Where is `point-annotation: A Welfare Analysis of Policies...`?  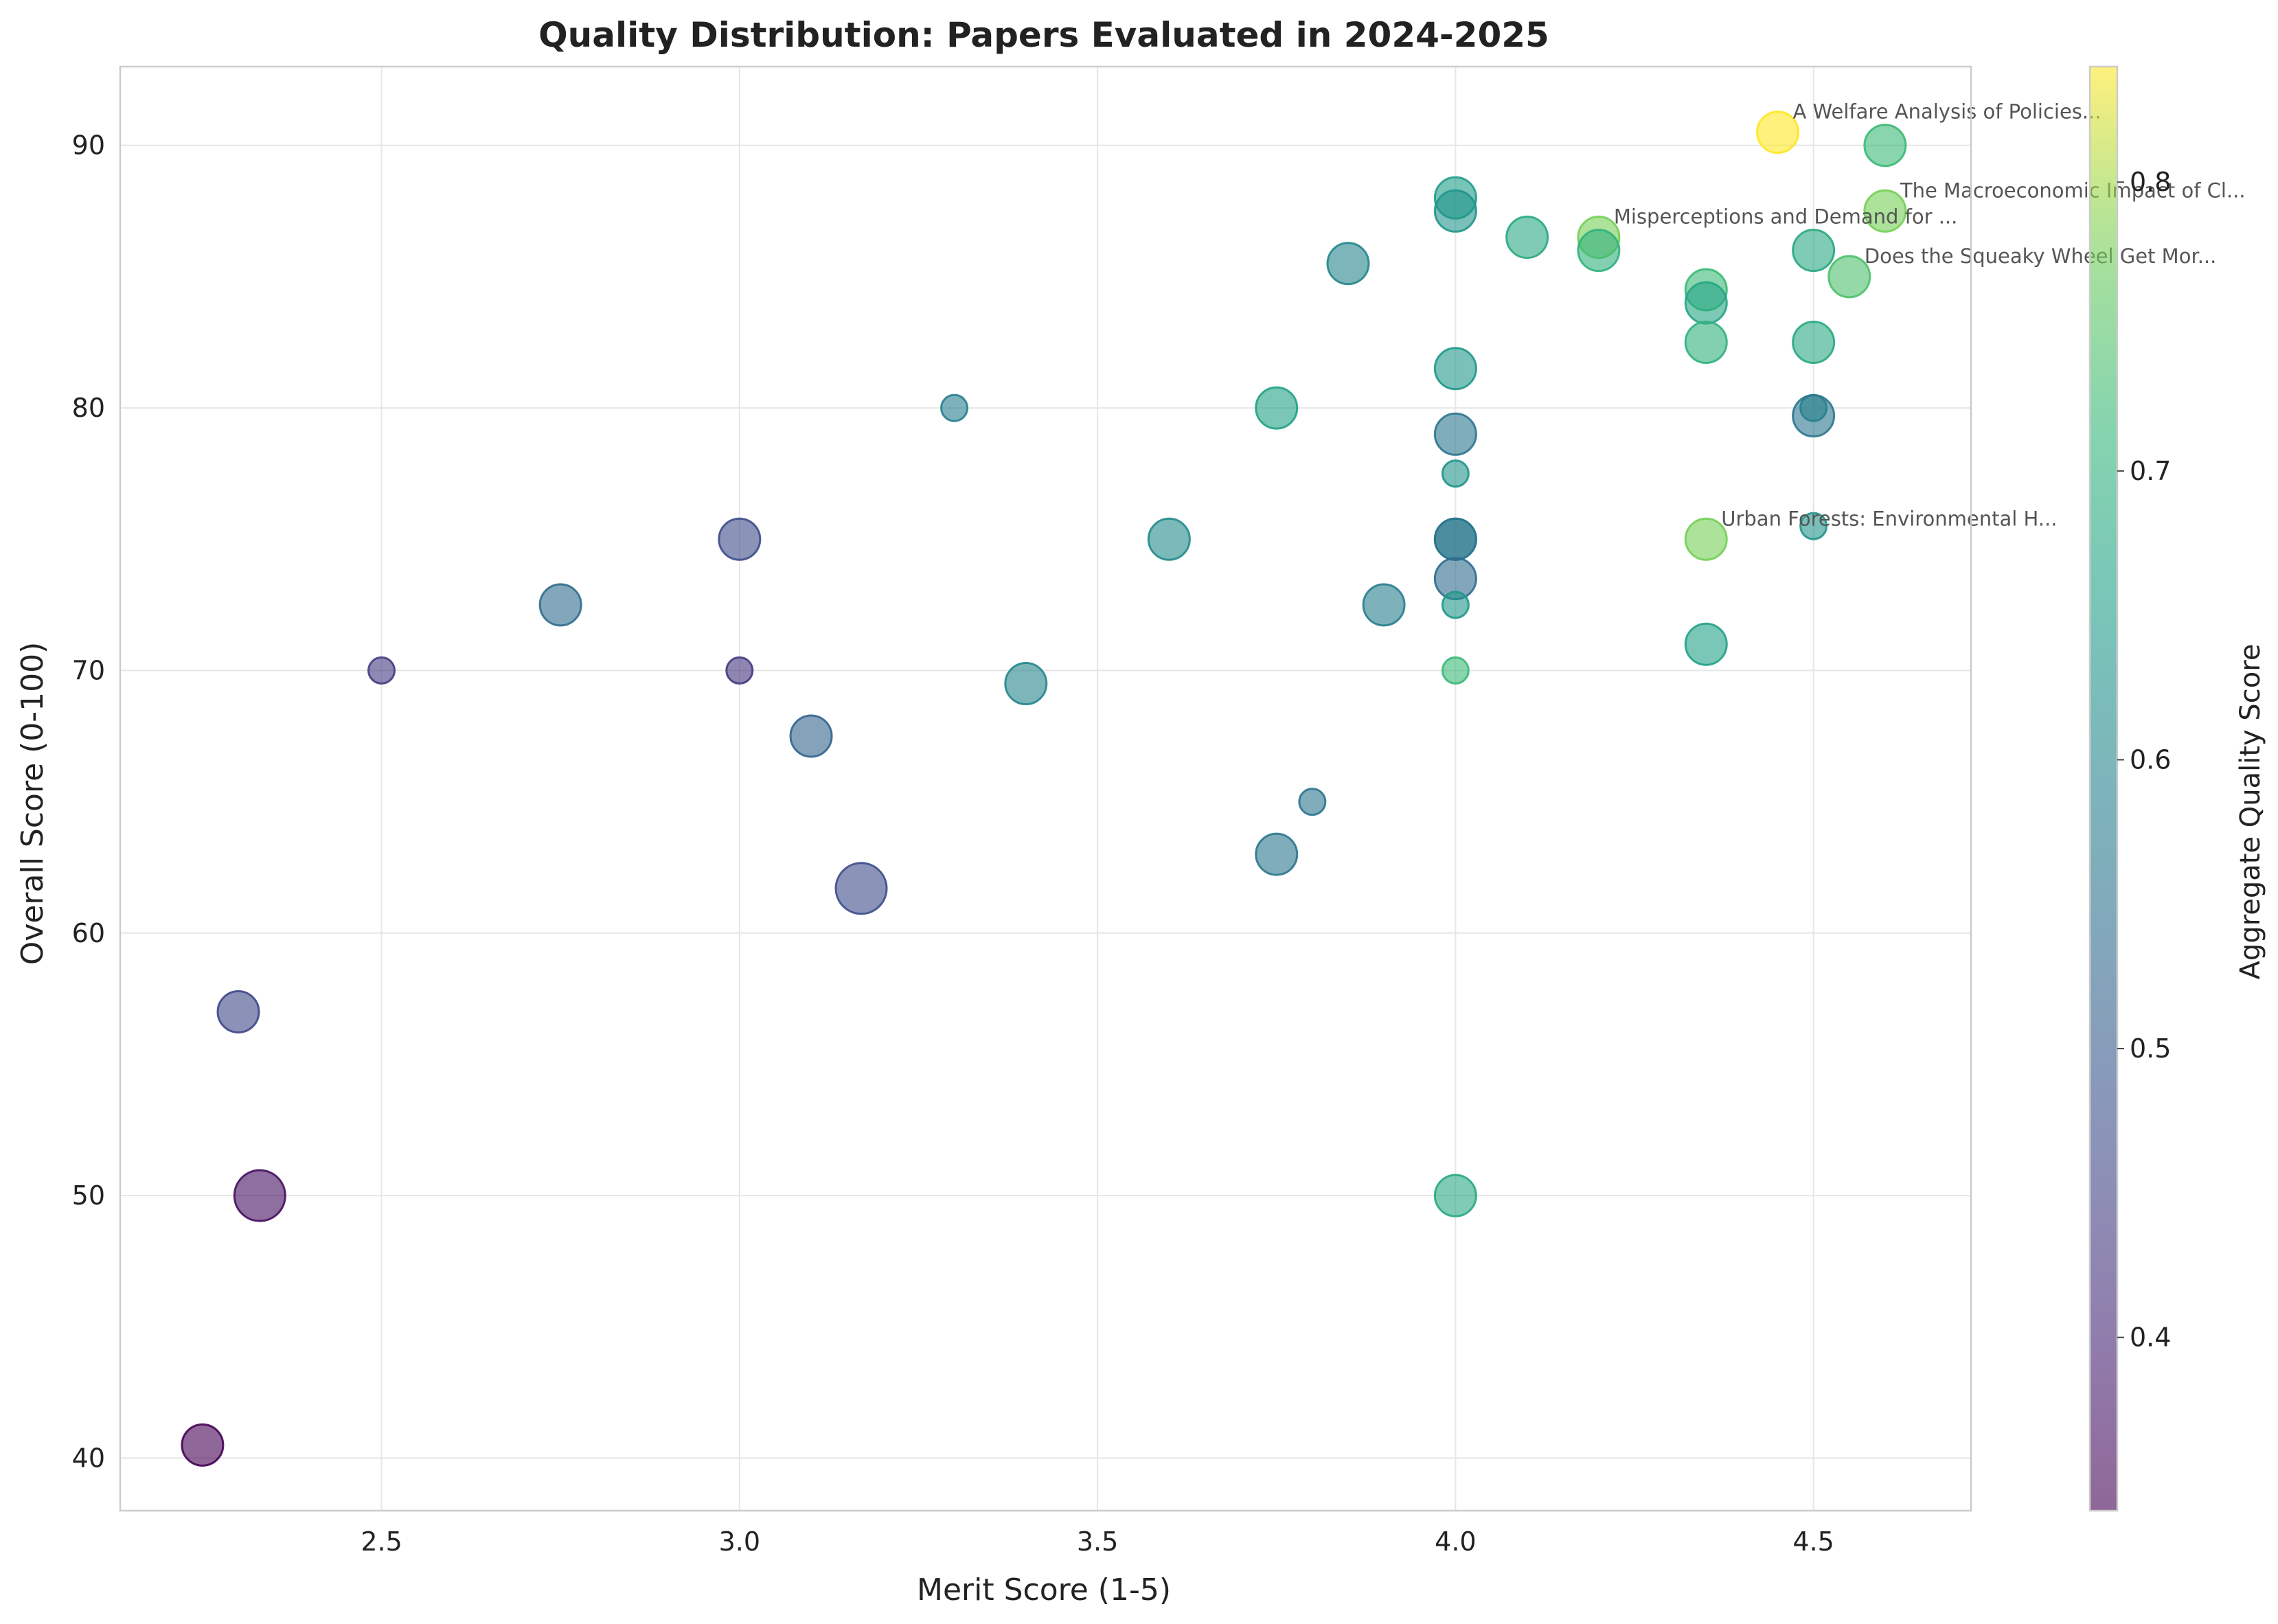 point-annotation: A Welfare Analysis of Policies... is located at coordinates (1947, 112).